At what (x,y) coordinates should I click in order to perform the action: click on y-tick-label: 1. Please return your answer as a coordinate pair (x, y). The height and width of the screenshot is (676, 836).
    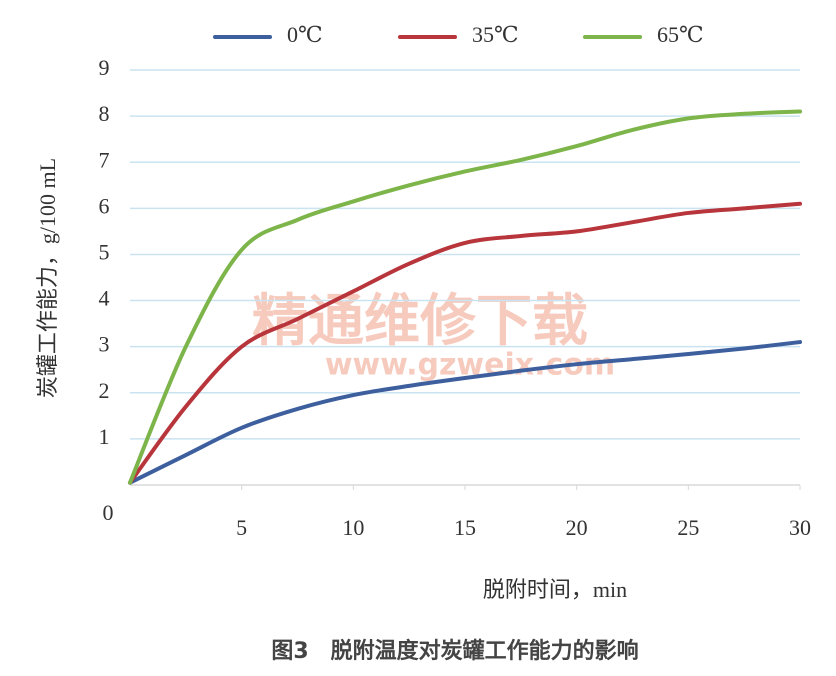
    Looking at the image, I should click on (104, 436).